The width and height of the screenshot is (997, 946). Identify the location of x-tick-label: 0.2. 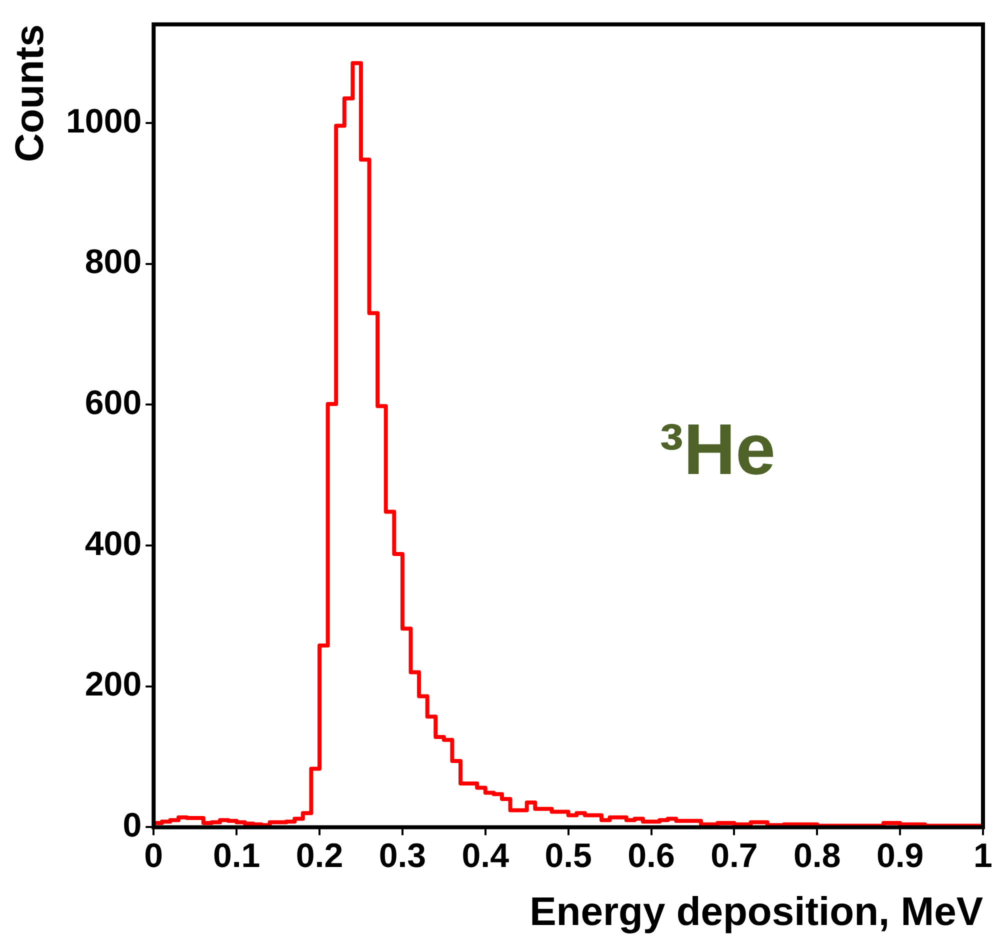
(320, 855).